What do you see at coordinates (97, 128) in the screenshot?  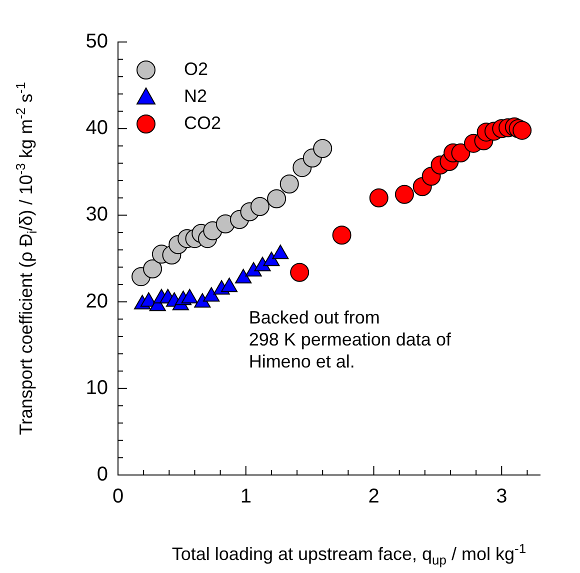 I see `y-tick-label: 40` at bounding box center [97, 128].